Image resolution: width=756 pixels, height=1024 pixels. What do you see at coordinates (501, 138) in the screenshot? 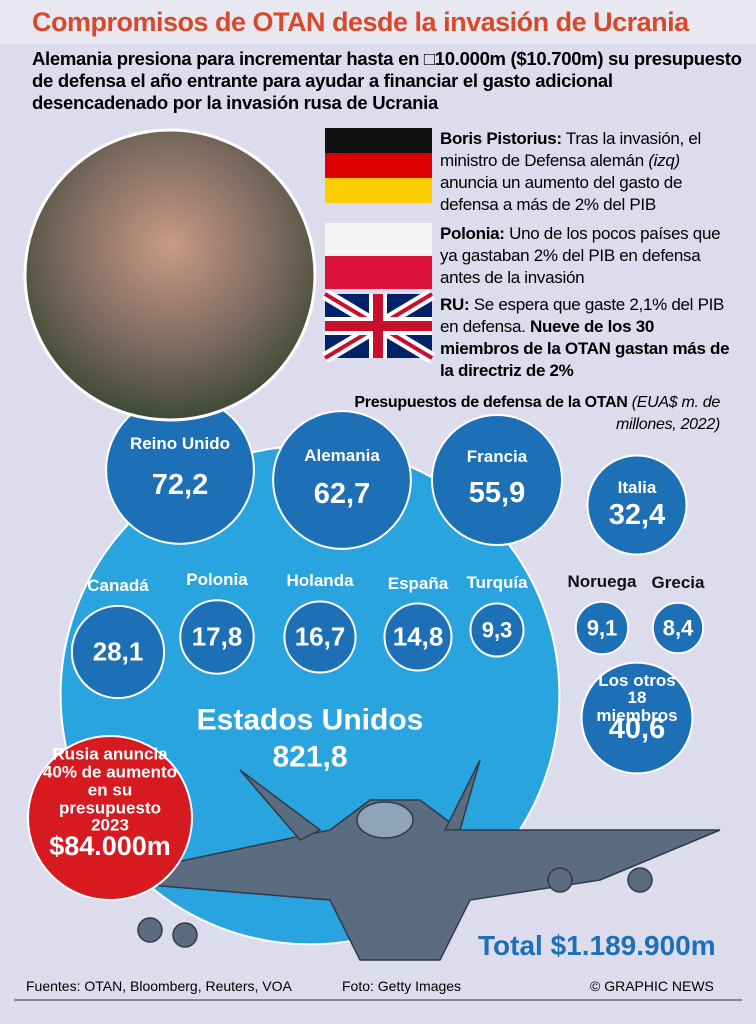
I see `note-bold: Boris Pistorius:` at bounding box center [501, 138].